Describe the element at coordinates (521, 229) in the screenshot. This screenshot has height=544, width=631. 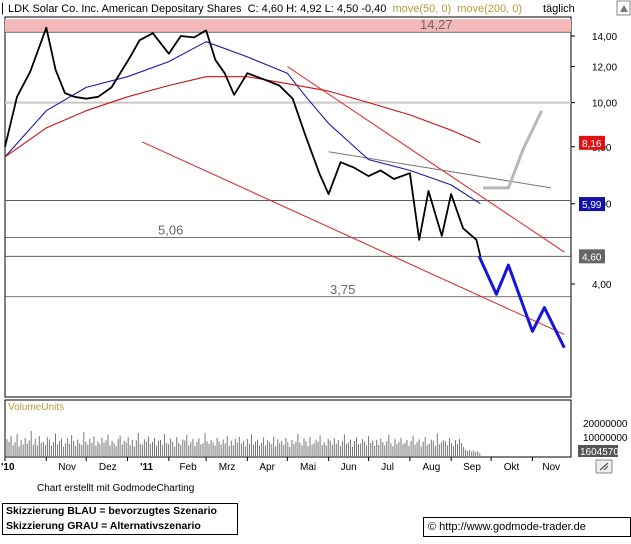
I see `scenario-lines` at that location.